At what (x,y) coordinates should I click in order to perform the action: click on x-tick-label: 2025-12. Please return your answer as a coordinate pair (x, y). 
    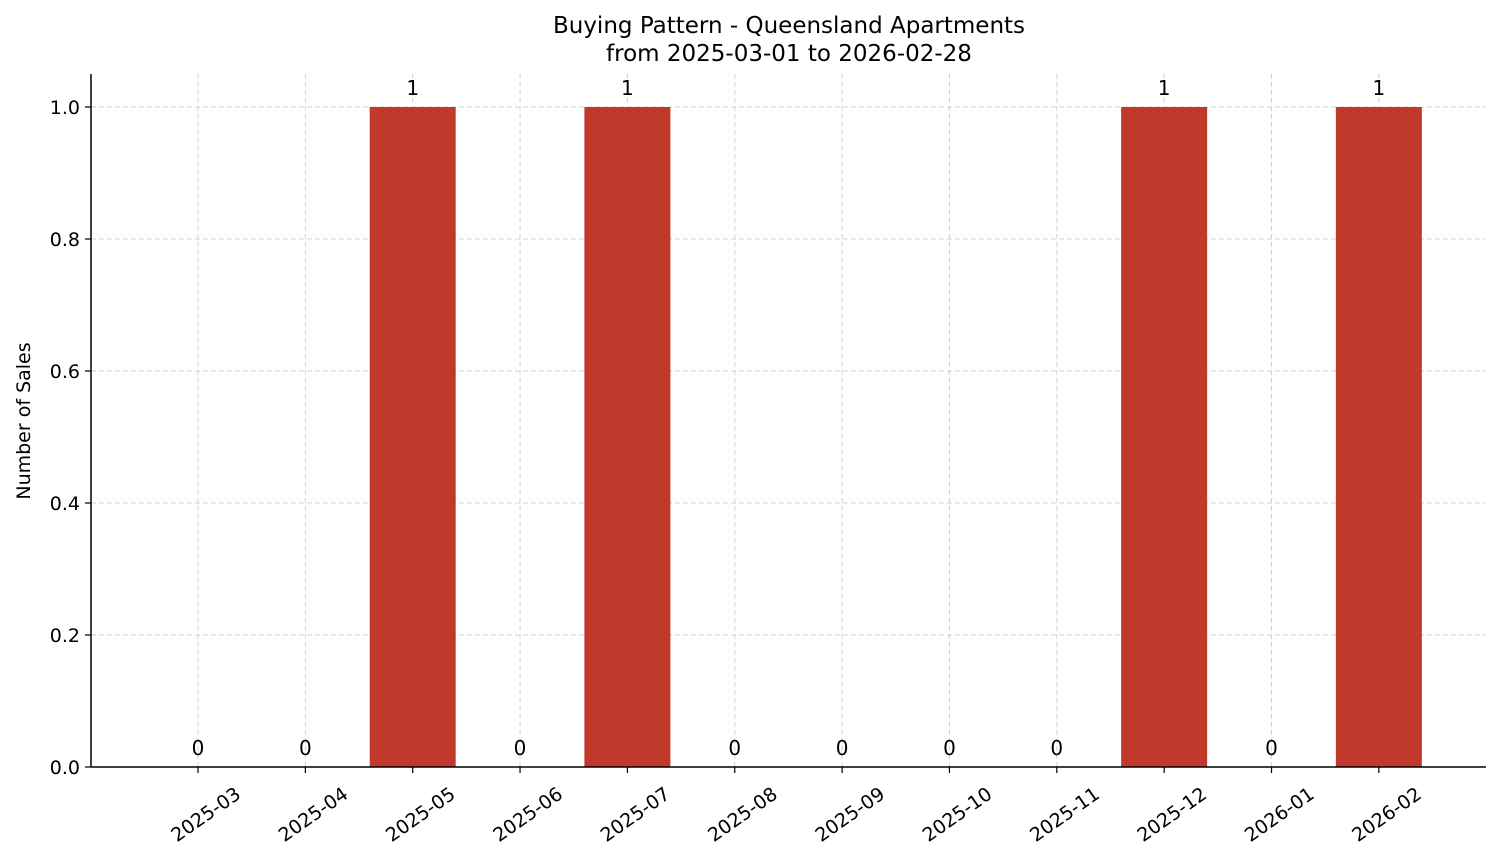
    Looking at the image, I should click on (1172, 815).